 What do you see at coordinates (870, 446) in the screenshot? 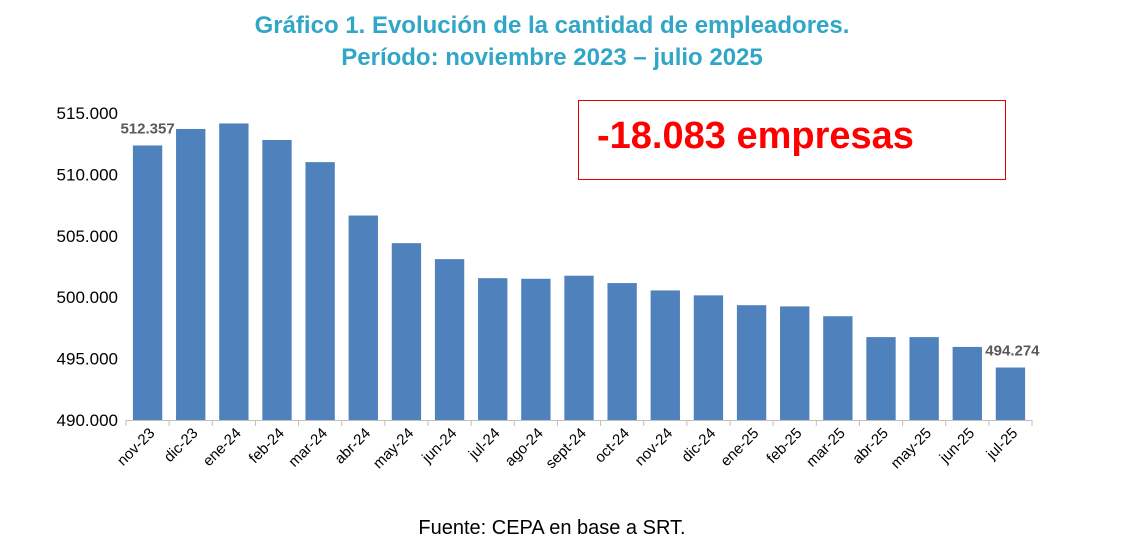
I see `x-tick-label: abr-25` at bounding box center [870, 446].